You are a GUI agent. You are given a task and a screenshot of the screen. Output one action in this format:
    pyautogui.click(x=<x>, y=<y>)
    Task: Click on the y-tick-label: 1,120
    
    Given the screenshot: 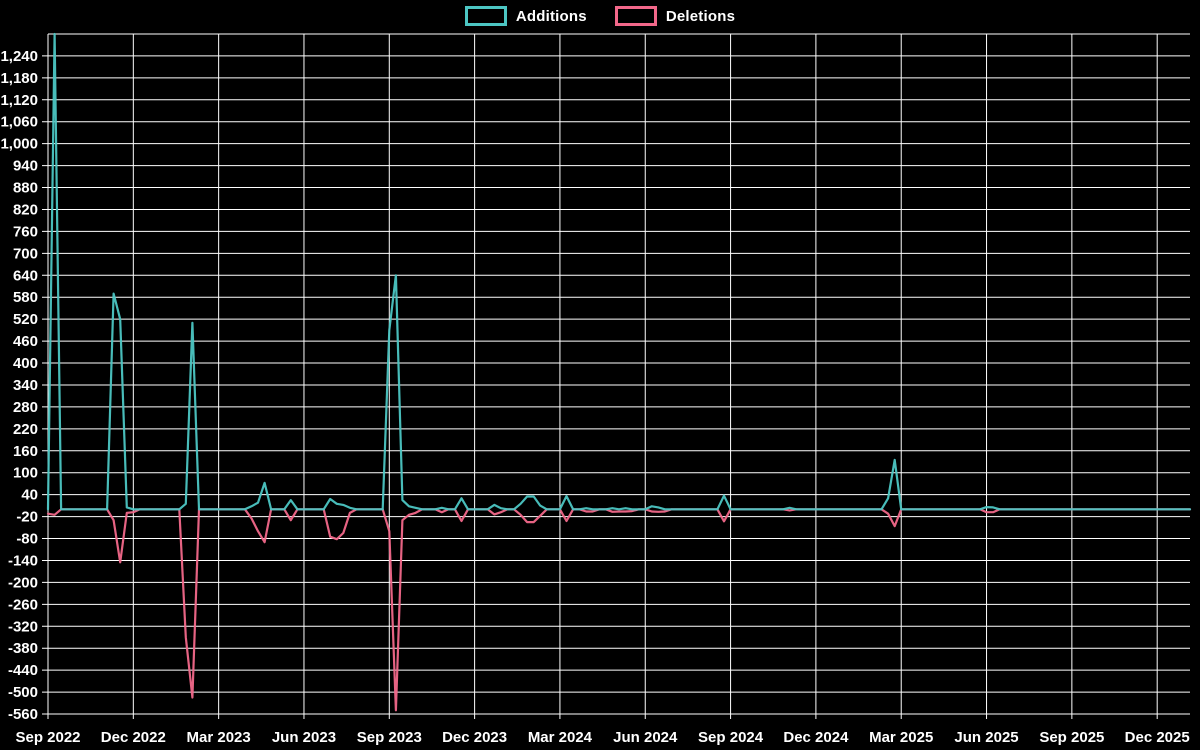 What is the action you would take?
    pyautogui.click(x=19, y=100)
    